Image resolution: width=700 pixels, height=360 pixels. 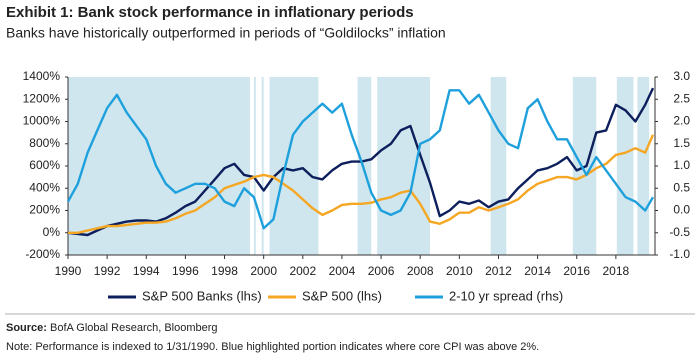 What do you see at coordinates (679, 254) in the screenshot?
I see `y2-tick-label: -1.0` at bounding box center [679, 254].